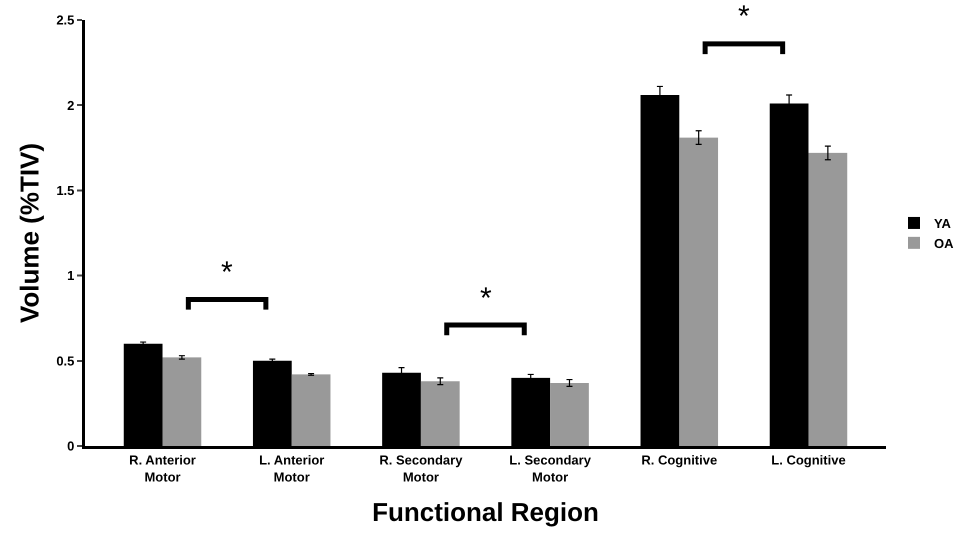 This screenshot has width=971, height=551. What do you see at coordinates (70, 276) in the screenshot?
I see `y-tick-label: 1` at bounding box center [70, 276].